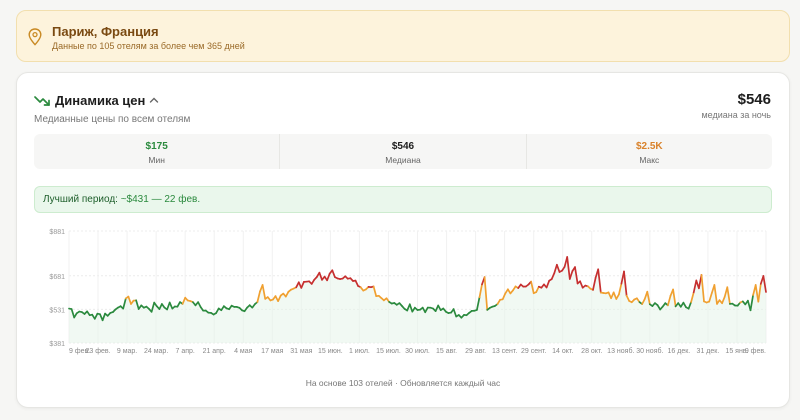 Image resolution: width=800 pixels, height=420 pixels. What do you see at coordinates (475, 351) in the screenshot?
I see `x-tick-label: 29 авг.` at bounding box center [475, 351].